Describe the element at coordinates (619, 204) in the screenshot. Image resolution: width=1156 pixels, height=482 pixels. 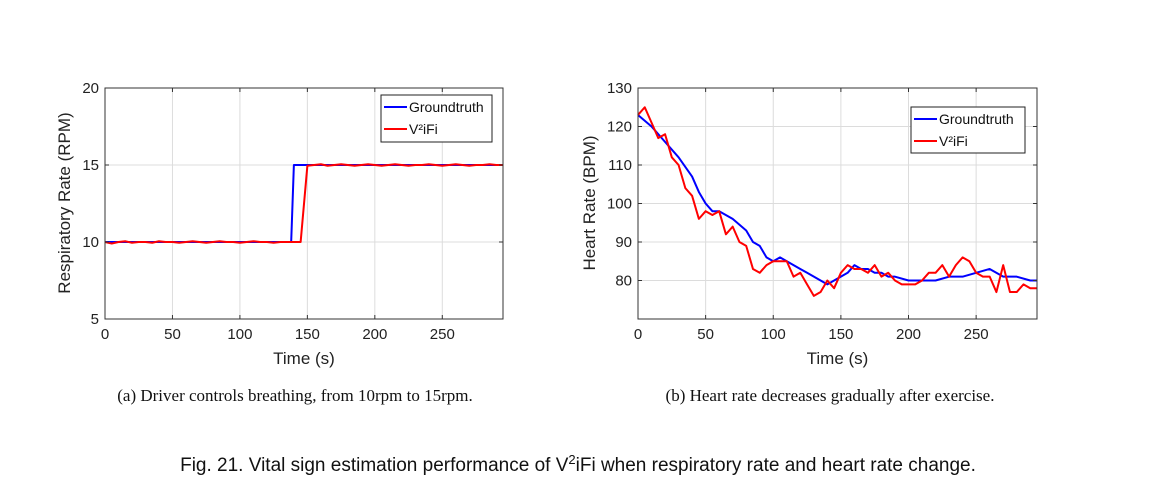
I see `y-tick-label: 100` at that location.